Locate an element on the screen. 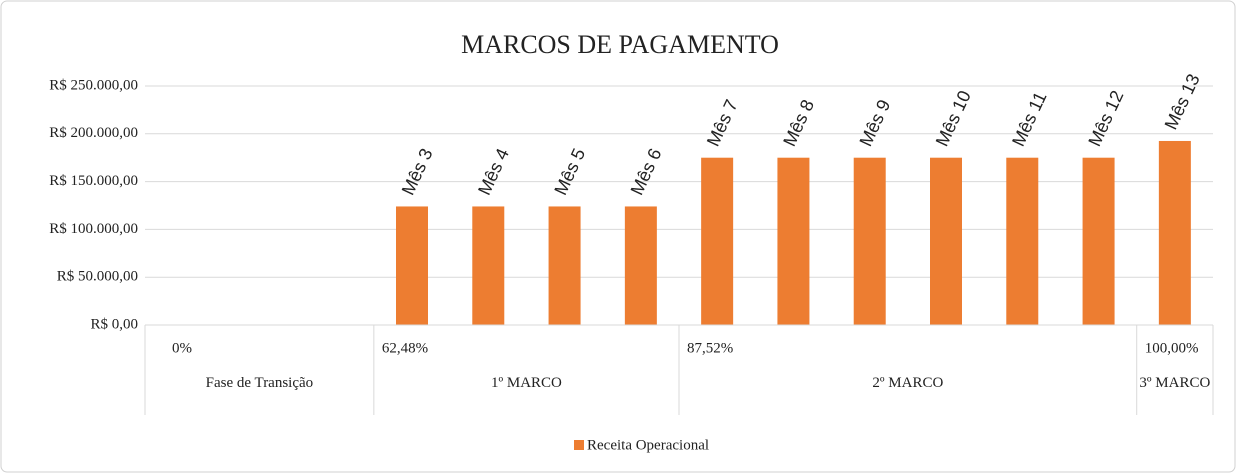 The height and width of the screenshot is (473, 1236). y-tick-label: R$ 200.000,00 is located at coordinates (93, 133).